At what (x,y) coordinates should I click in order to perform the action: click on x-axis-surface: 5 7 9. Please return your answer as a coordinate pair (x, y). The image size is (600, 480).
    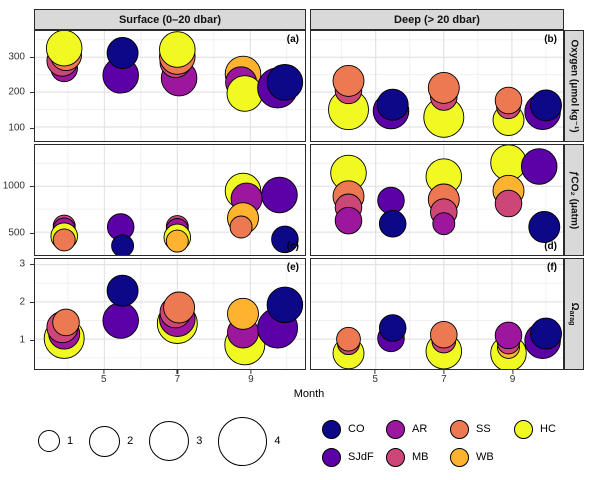
    Looking at the image, I should click on (170, 379).